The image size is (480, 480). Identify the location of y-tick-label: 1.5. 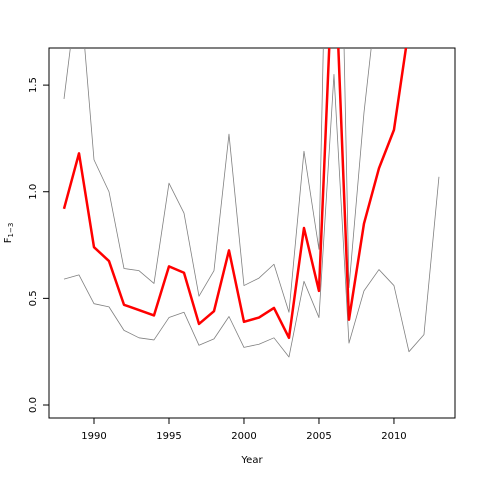
(33, 85).